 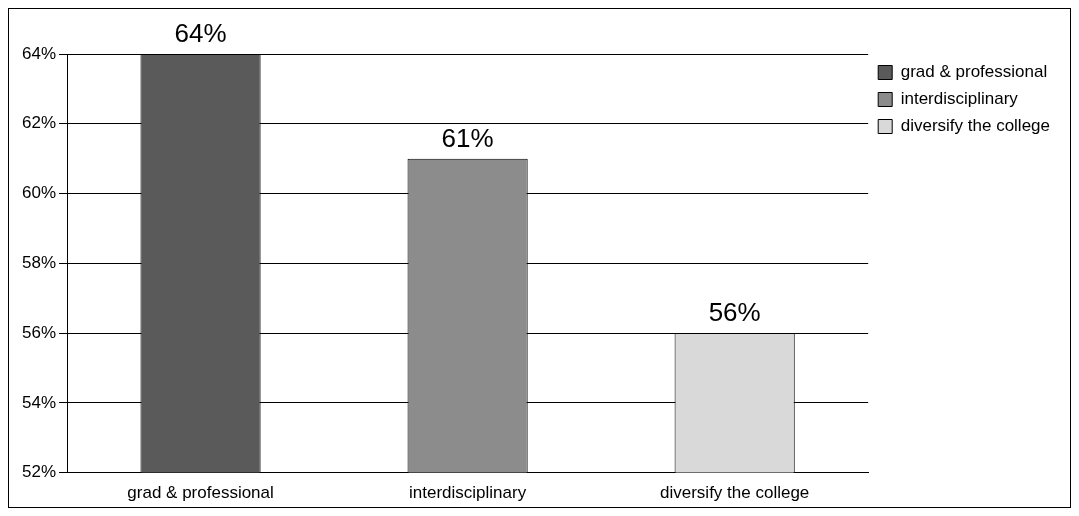 What do you see at coordinates (39, 472) in the screenshot?
I see `y-tick-label: 52%` at bounding box center [39, 472].